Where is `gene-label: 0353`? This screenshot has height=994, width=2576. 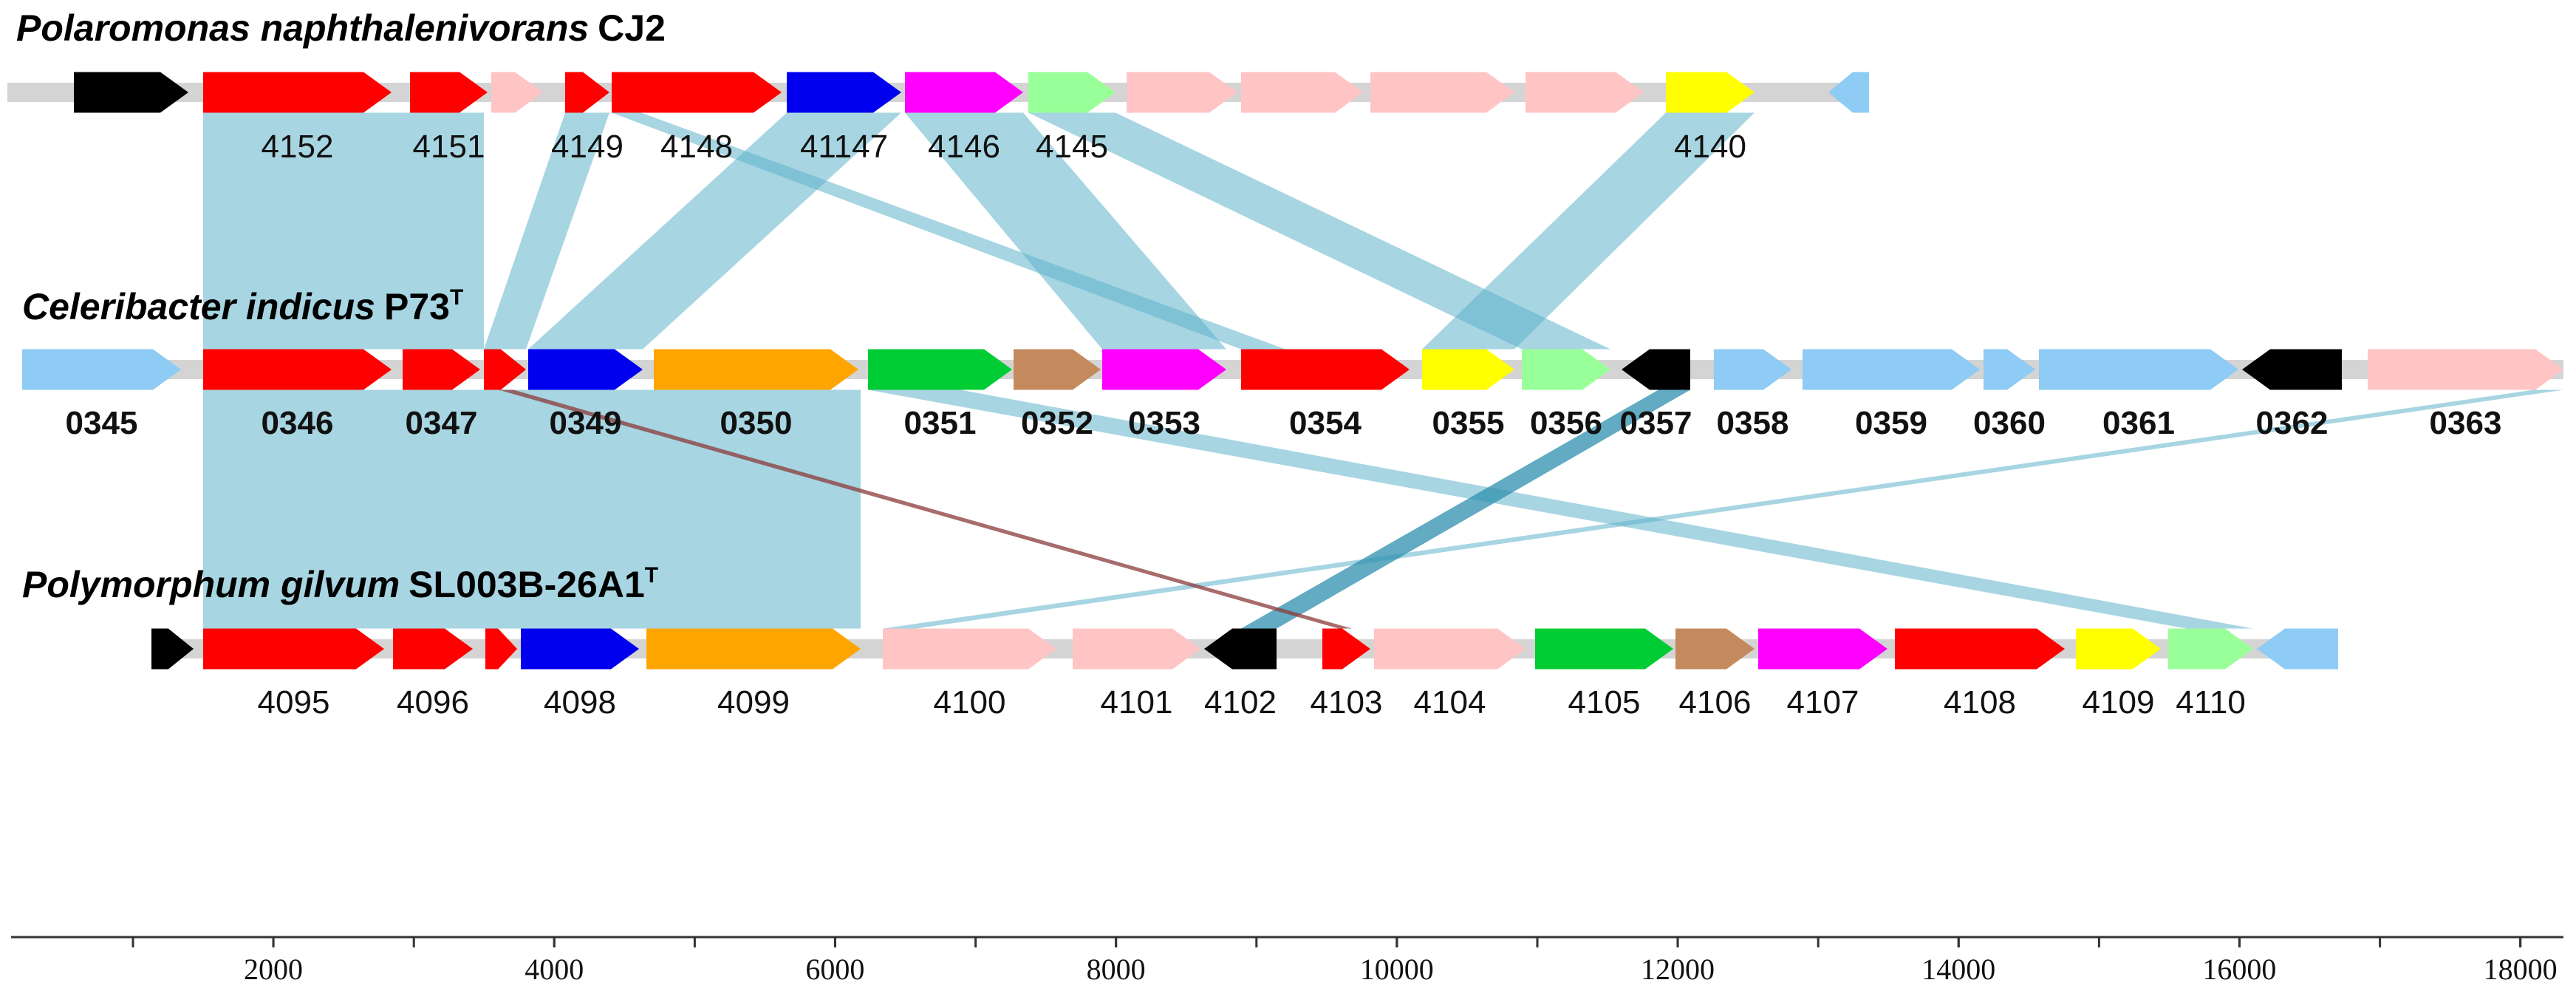 gene-label: 0353 is located at coordinates (1164, 423).